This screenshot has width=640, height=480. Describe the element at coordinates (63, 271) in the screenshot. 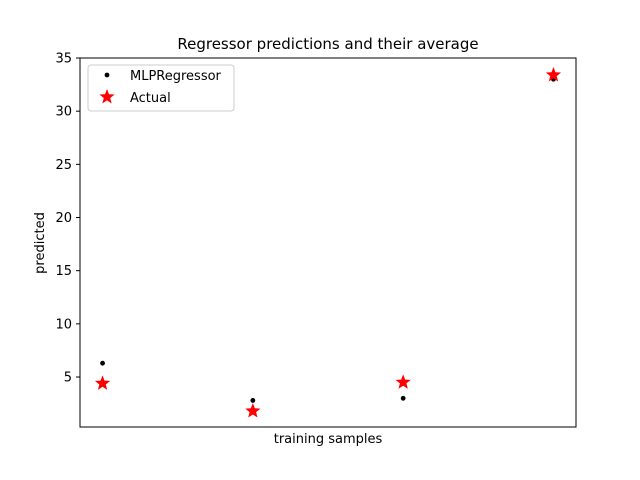

I see `y-tick-label: 15` at that location.